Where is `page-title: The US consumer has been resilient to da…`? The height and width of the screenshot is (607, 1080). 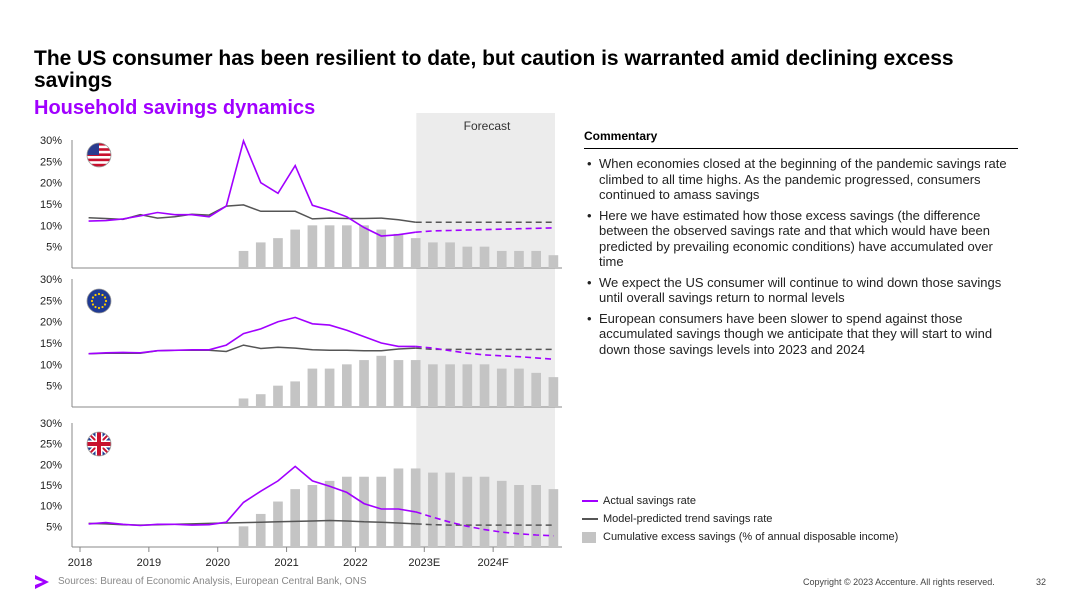 page-title: The US consumer has been resilient to da… is located at coordinates (494, 69).